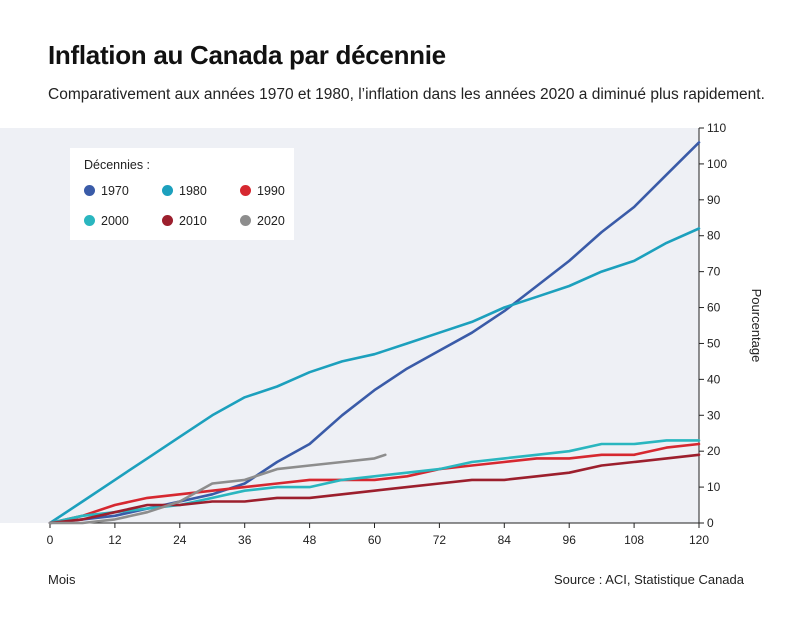 The height and width of the screenshot is (633, 792). I want to click on x-tick-label: 96, so click(570, 540).